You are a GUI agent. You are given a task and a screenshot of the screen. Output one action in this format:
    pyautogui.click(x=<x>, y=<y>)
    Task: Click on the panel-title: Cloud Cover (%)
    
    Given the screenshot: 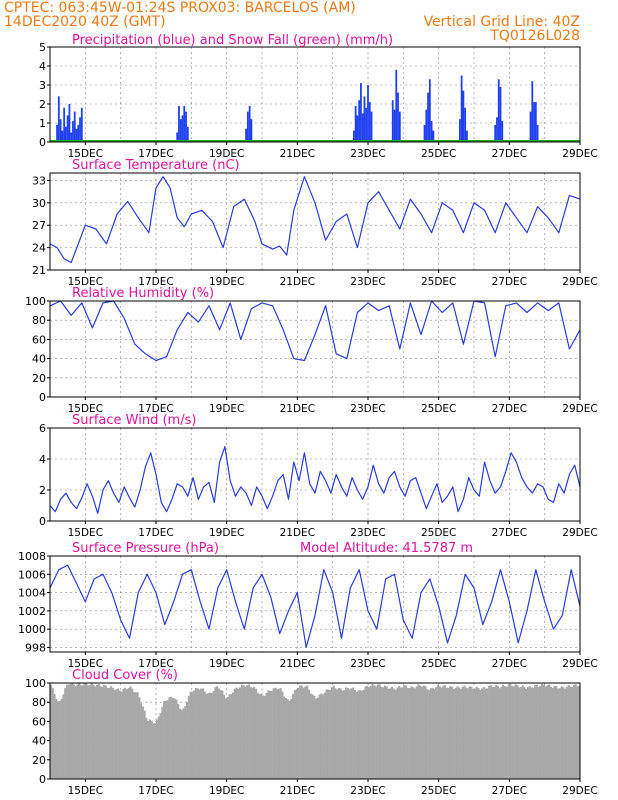 What is the action you would take?
    pyautogui.click(x=125, y=675)
    